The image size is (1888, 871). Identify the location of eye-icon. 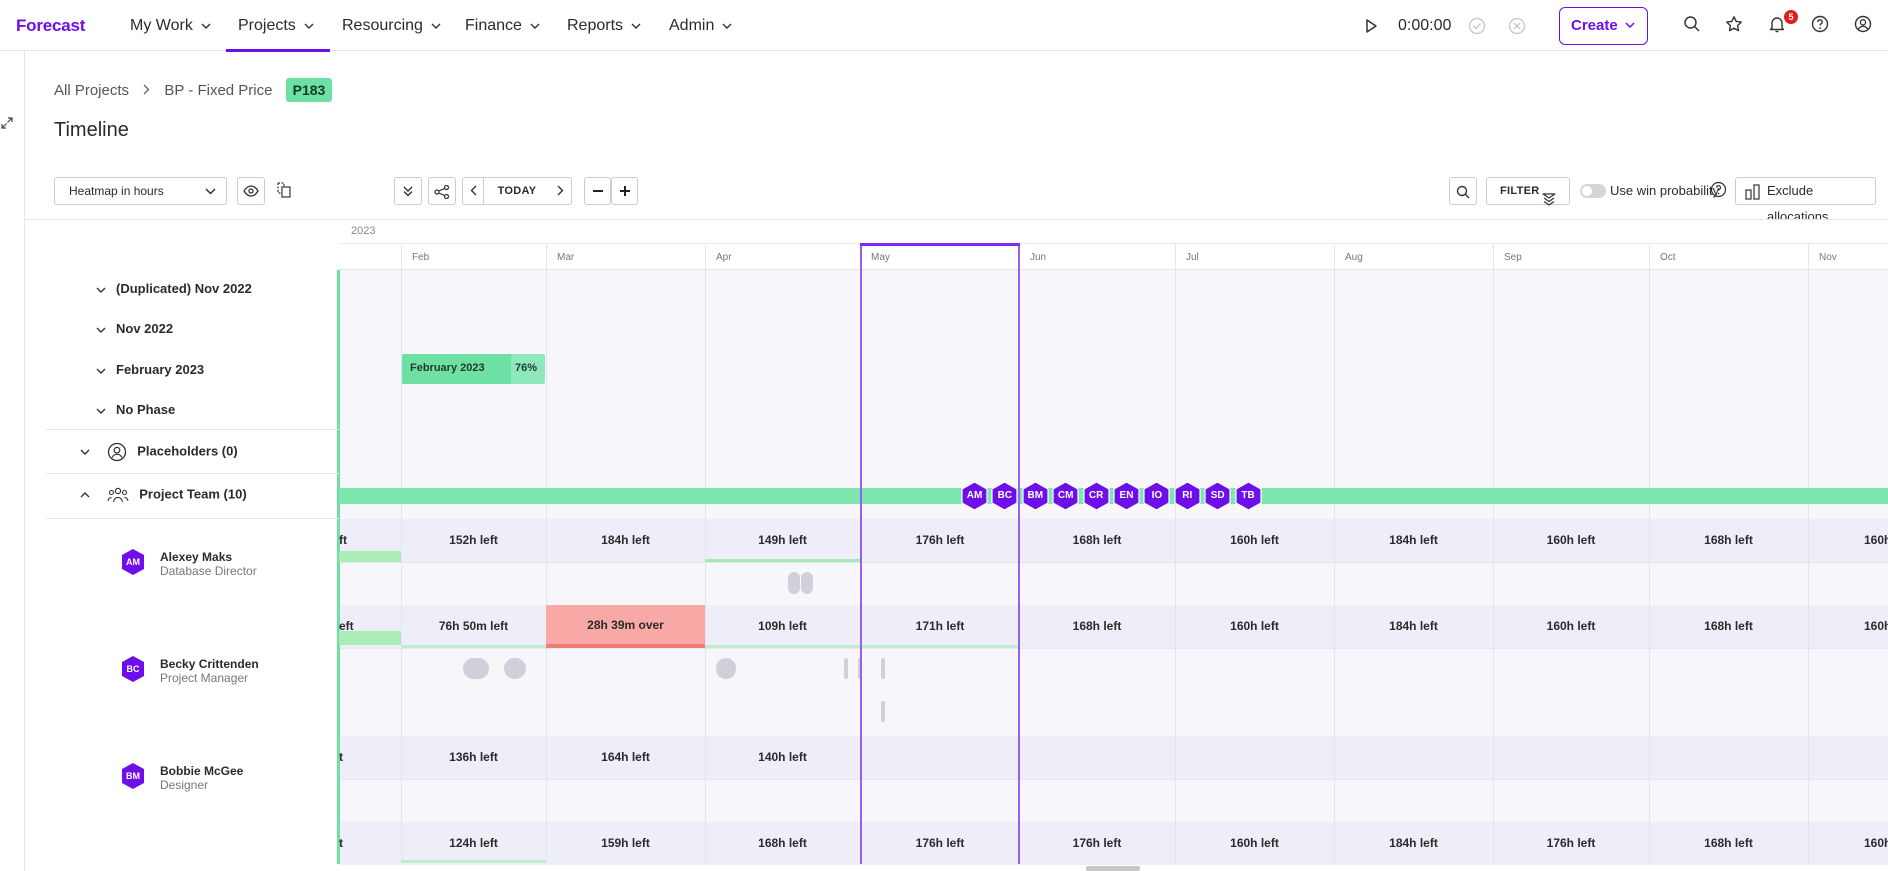
(251, 191).